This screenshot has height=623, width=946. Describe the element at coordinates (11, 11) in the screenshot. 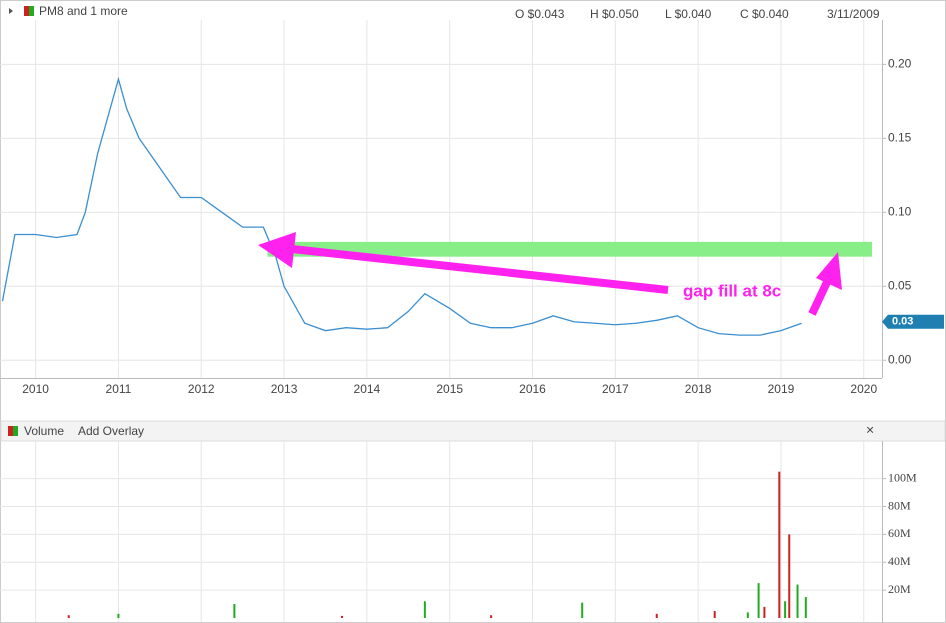

I see `expand-icon` at that location.